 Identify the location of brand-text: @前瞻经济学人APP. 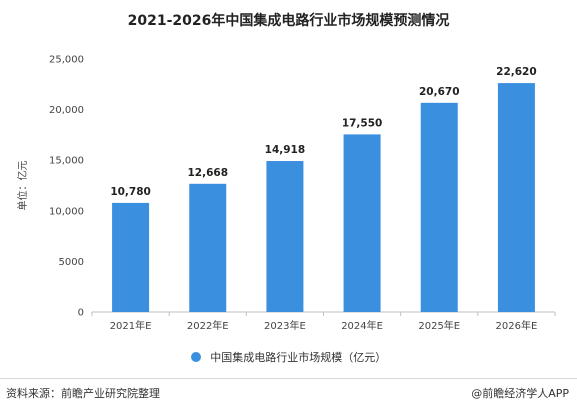
(520, 393).